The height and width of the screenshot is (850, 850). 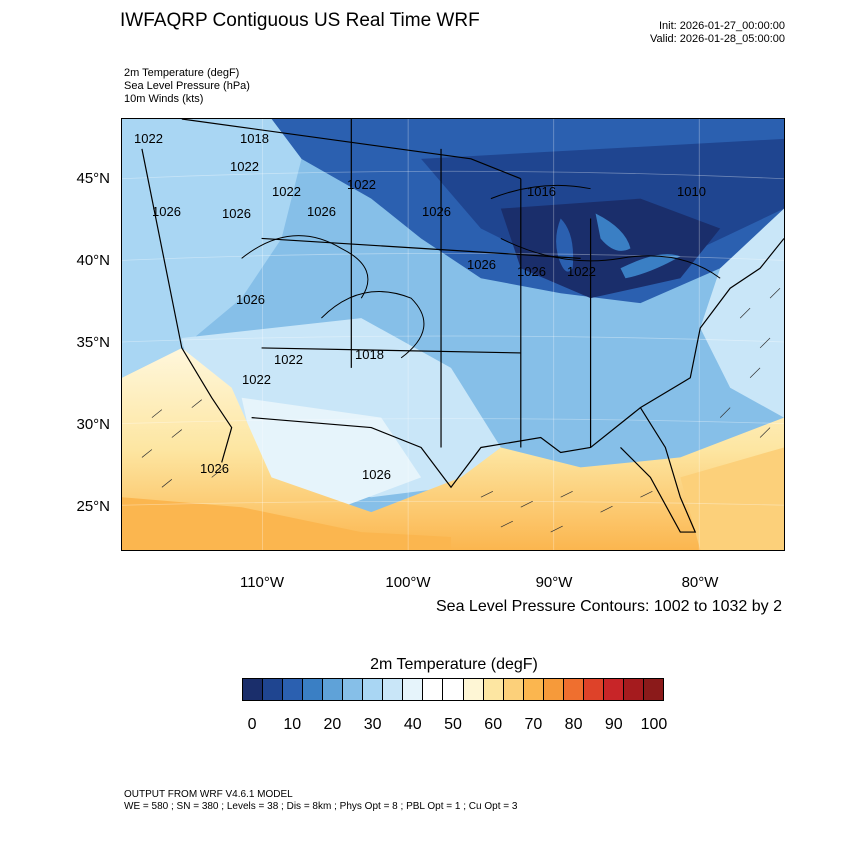 I want to click on colorbar-tick-label: 60, so click(x=493, y=724).